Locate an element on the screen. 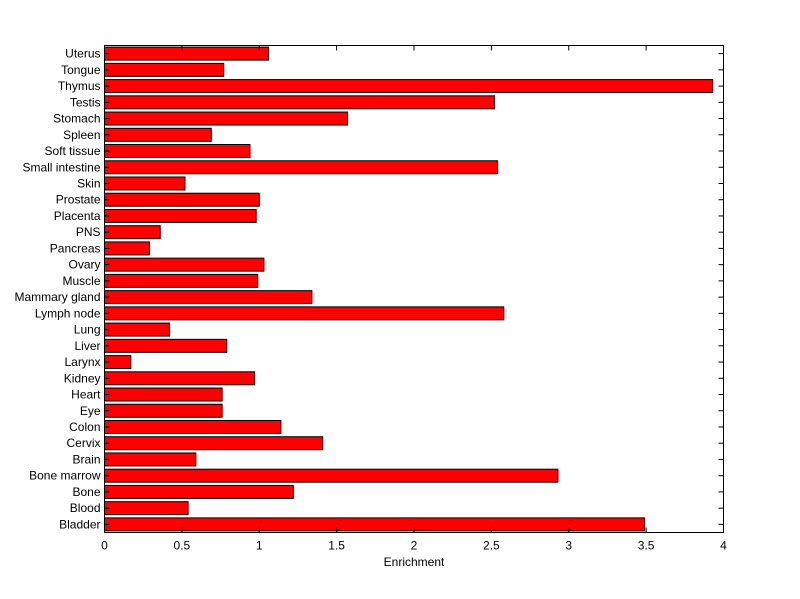 The height and width of the screenshot is (599, 800). y-tick-label: Brain is located at coordinates (86, 459).